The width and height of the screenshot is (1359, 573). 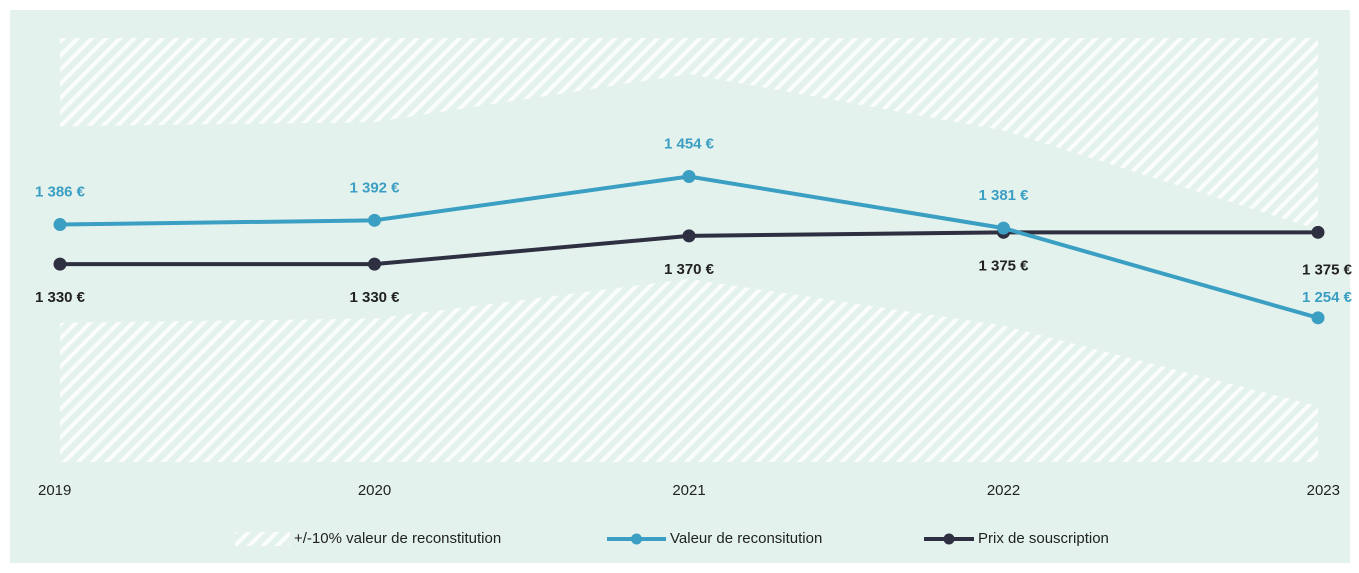 I want to click on value-label: 1 381 €, so click(x=1003, y=195).